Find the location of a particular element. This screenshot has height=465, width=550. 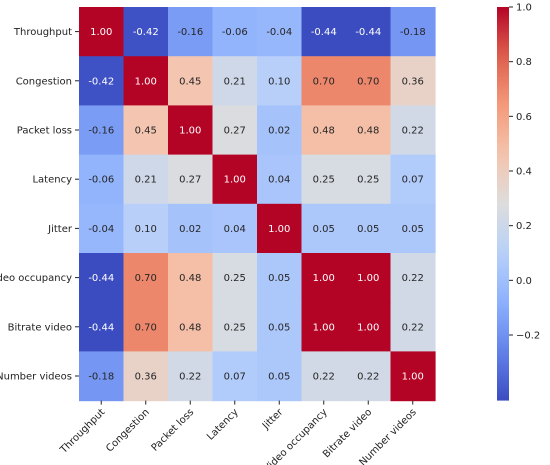

cell-value-label: 0.45 is located at coordinates (146, 131).